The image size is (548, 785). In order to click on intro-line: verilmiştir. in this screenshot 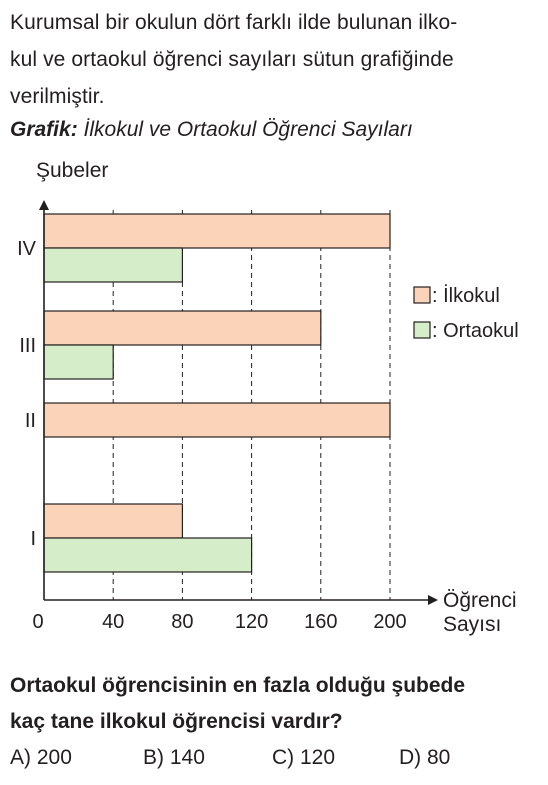, I will do `click(57, 96)`.